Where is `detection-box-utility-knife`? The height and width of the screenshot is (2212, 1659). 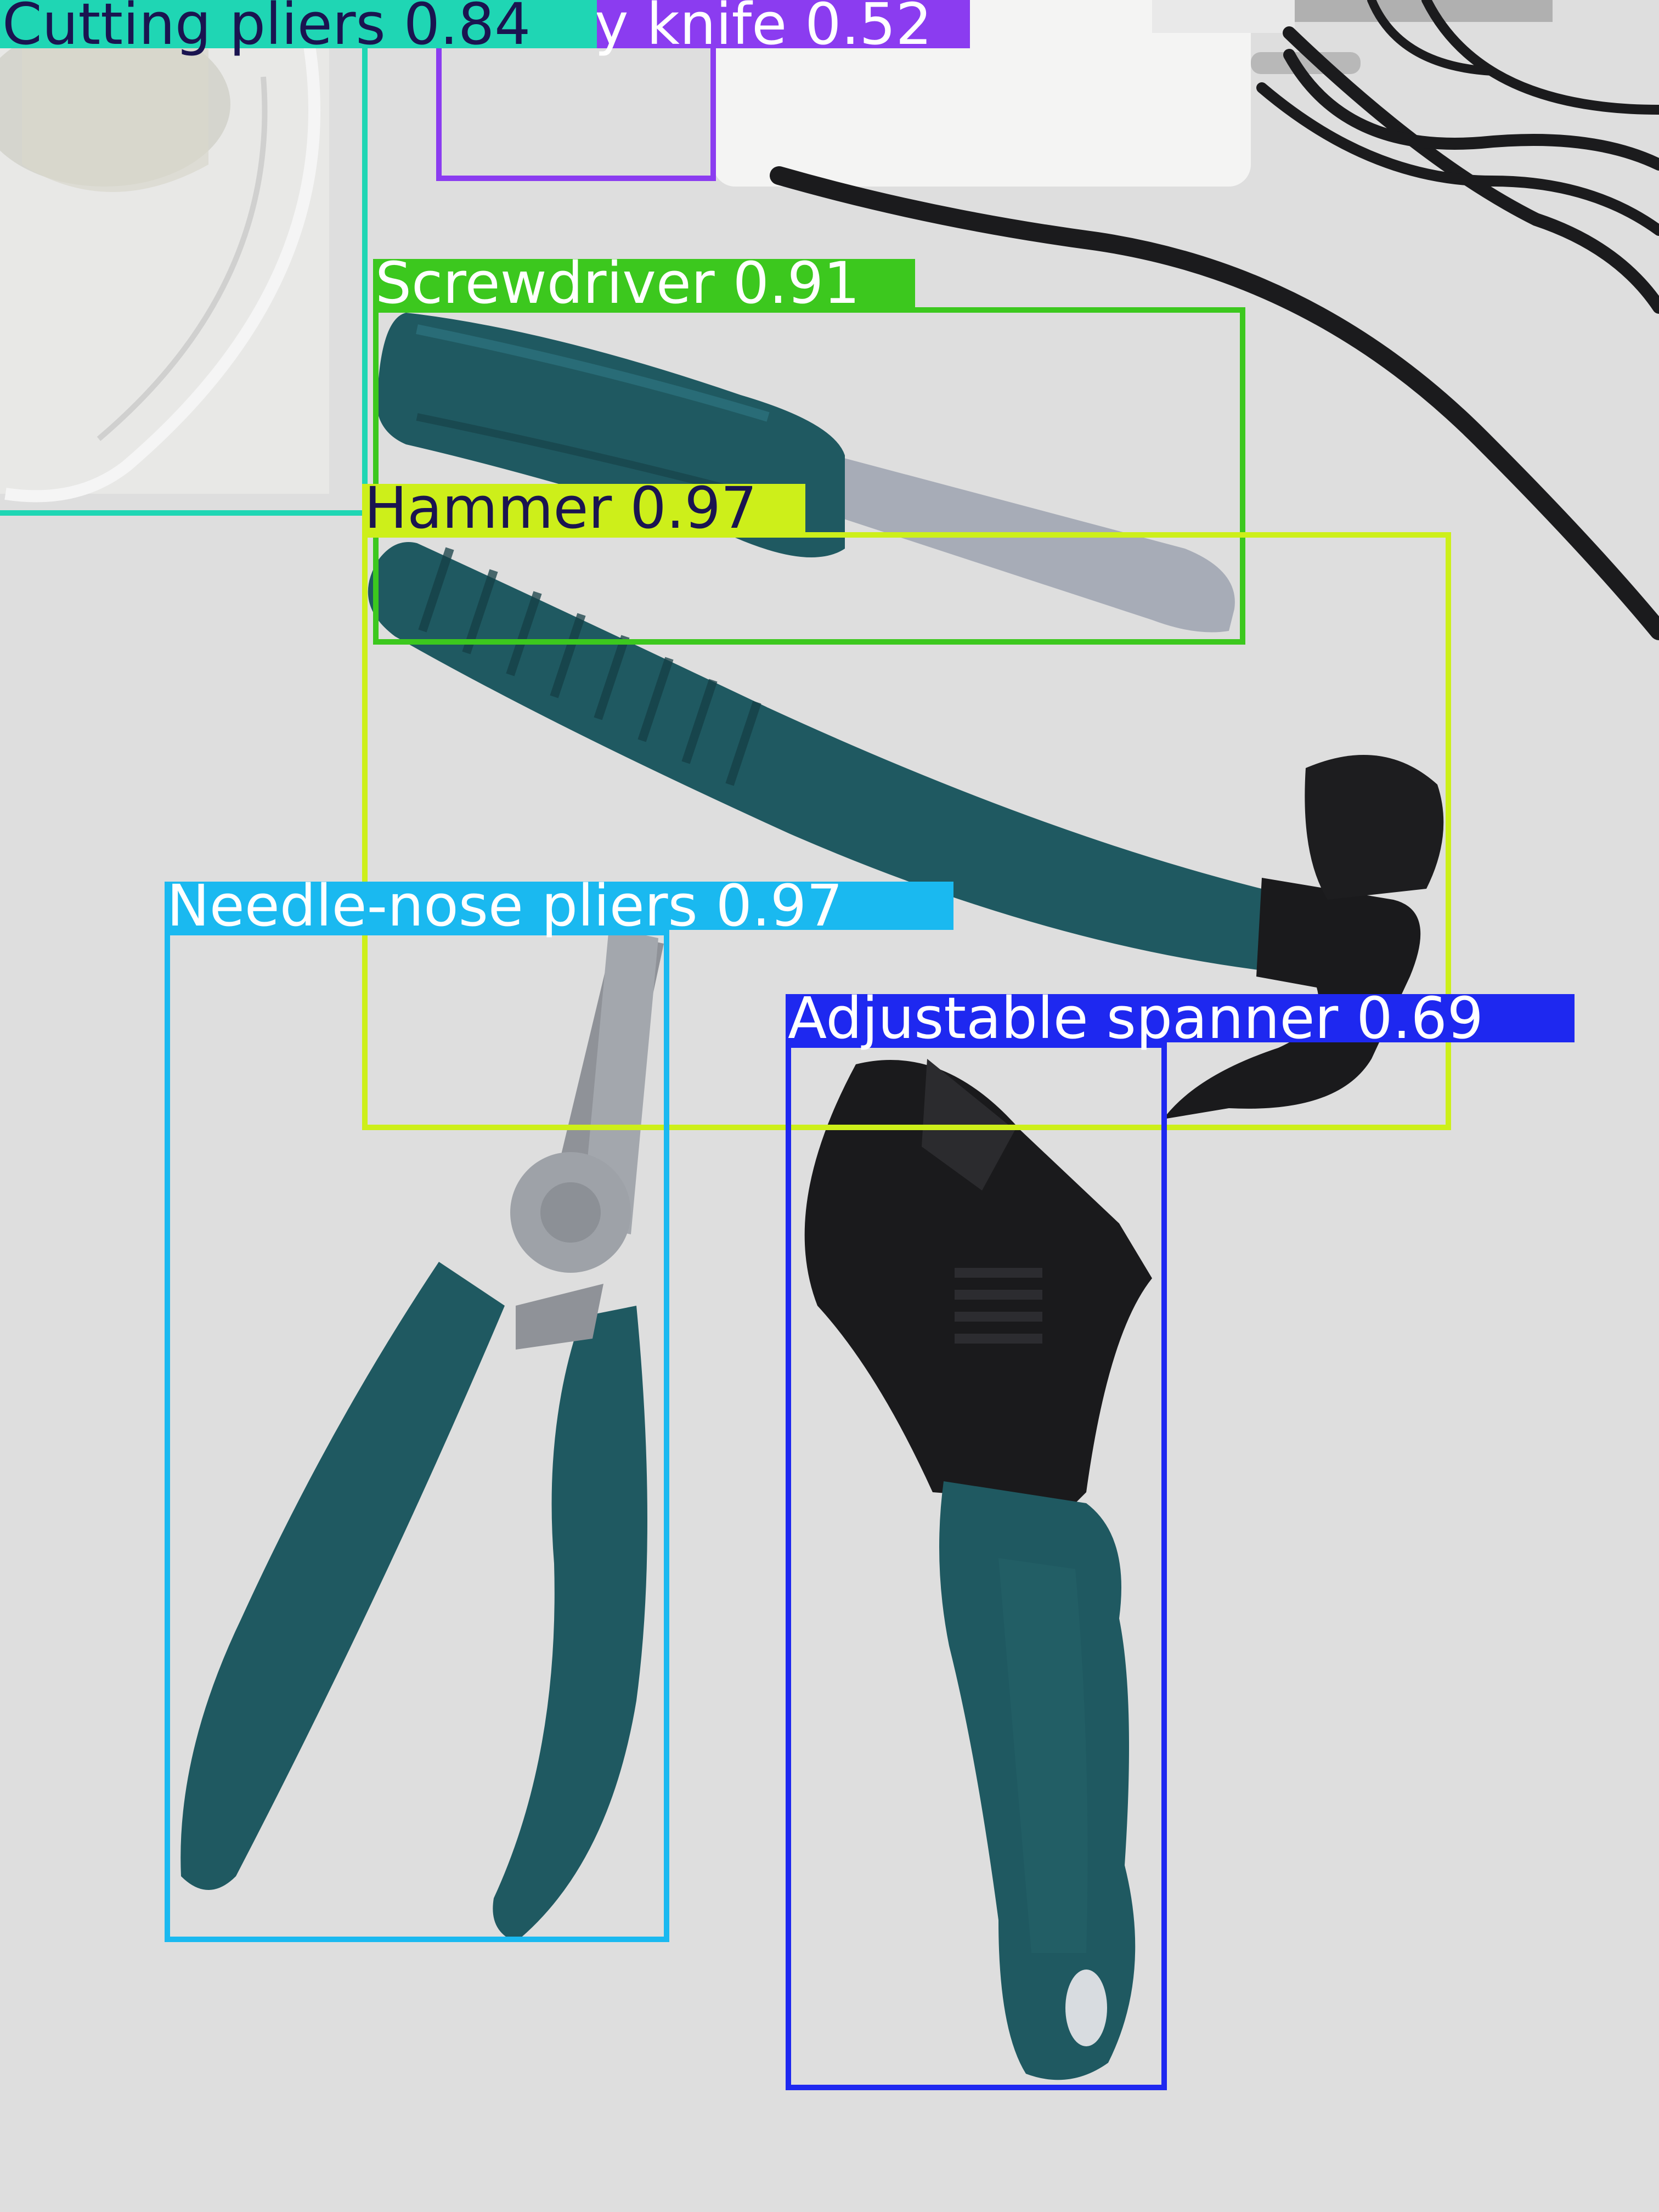
detection-box-utility-knife is located at coordinates (576, 90).